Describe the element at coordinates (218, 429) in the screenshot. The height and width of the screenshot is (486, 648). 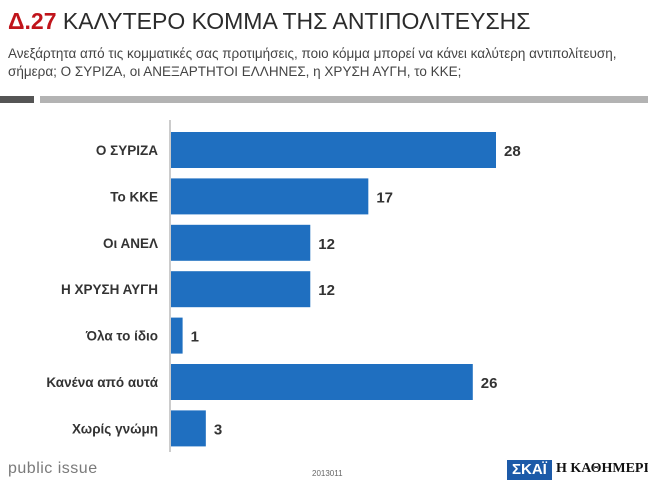
I see `data-label: 3` at that location.